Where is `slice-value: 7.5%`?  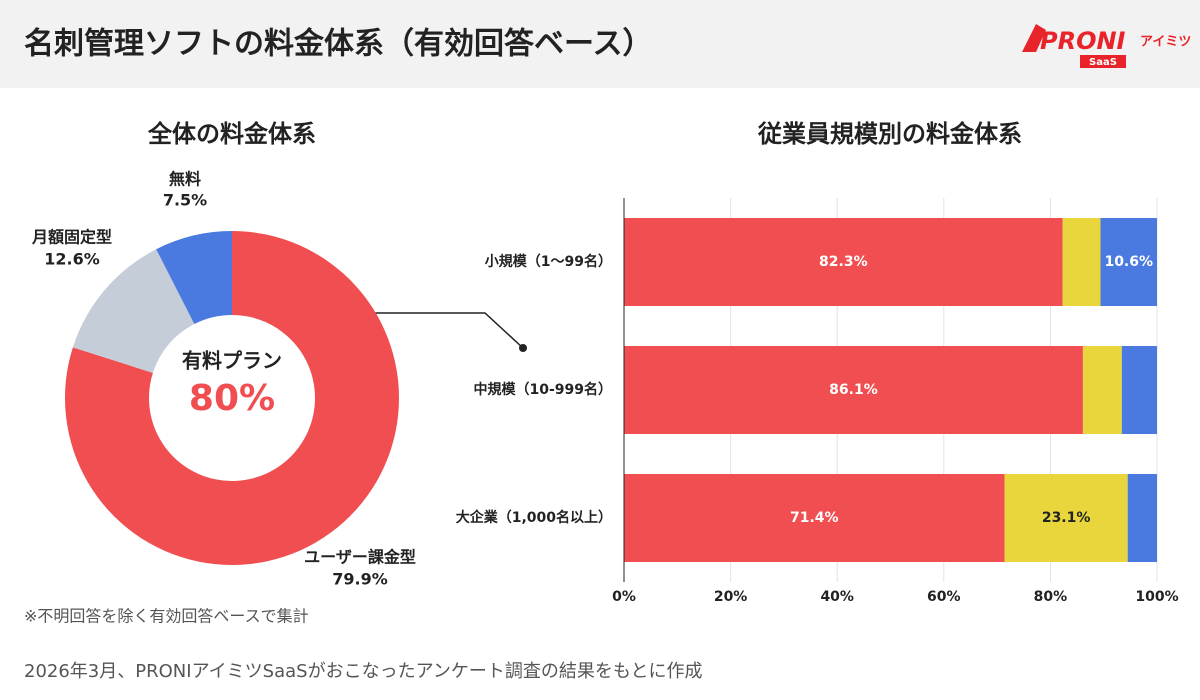
slice-value: 7.5% is located at coordinates (185, 200).